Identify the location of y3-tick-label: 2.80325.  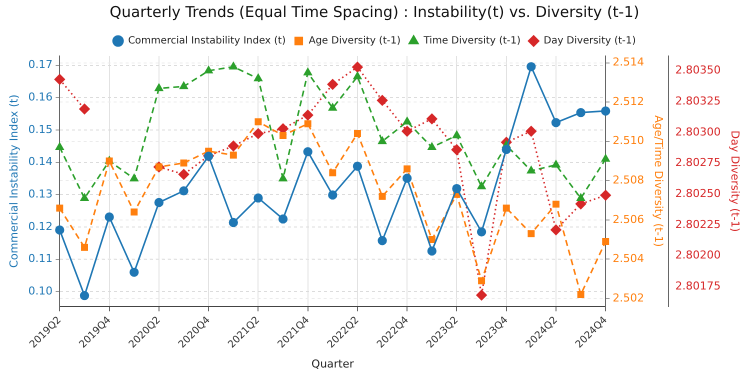
(698, 101).